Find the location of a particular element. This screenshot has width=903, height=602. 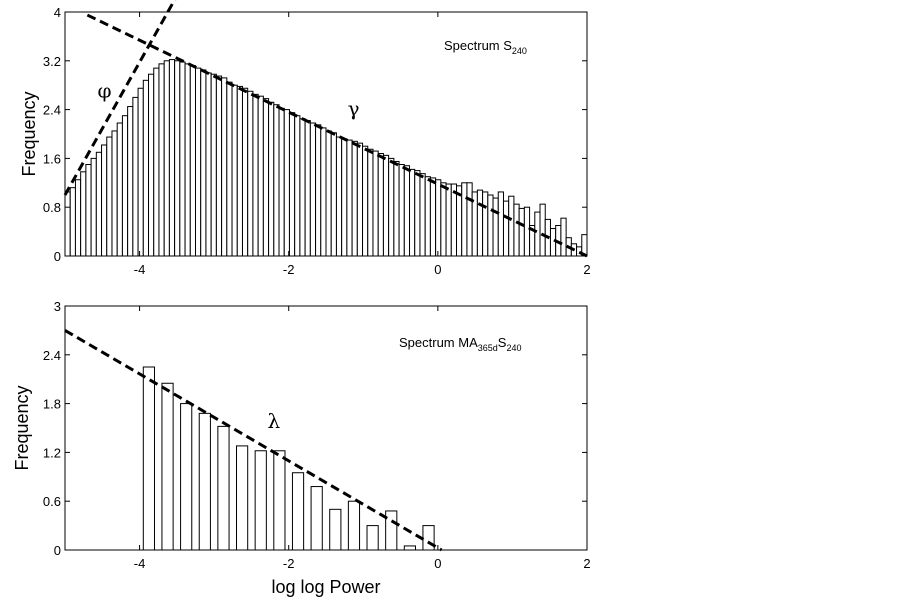

top-y-tick-label: 0 is located at coordinates (57, 256).